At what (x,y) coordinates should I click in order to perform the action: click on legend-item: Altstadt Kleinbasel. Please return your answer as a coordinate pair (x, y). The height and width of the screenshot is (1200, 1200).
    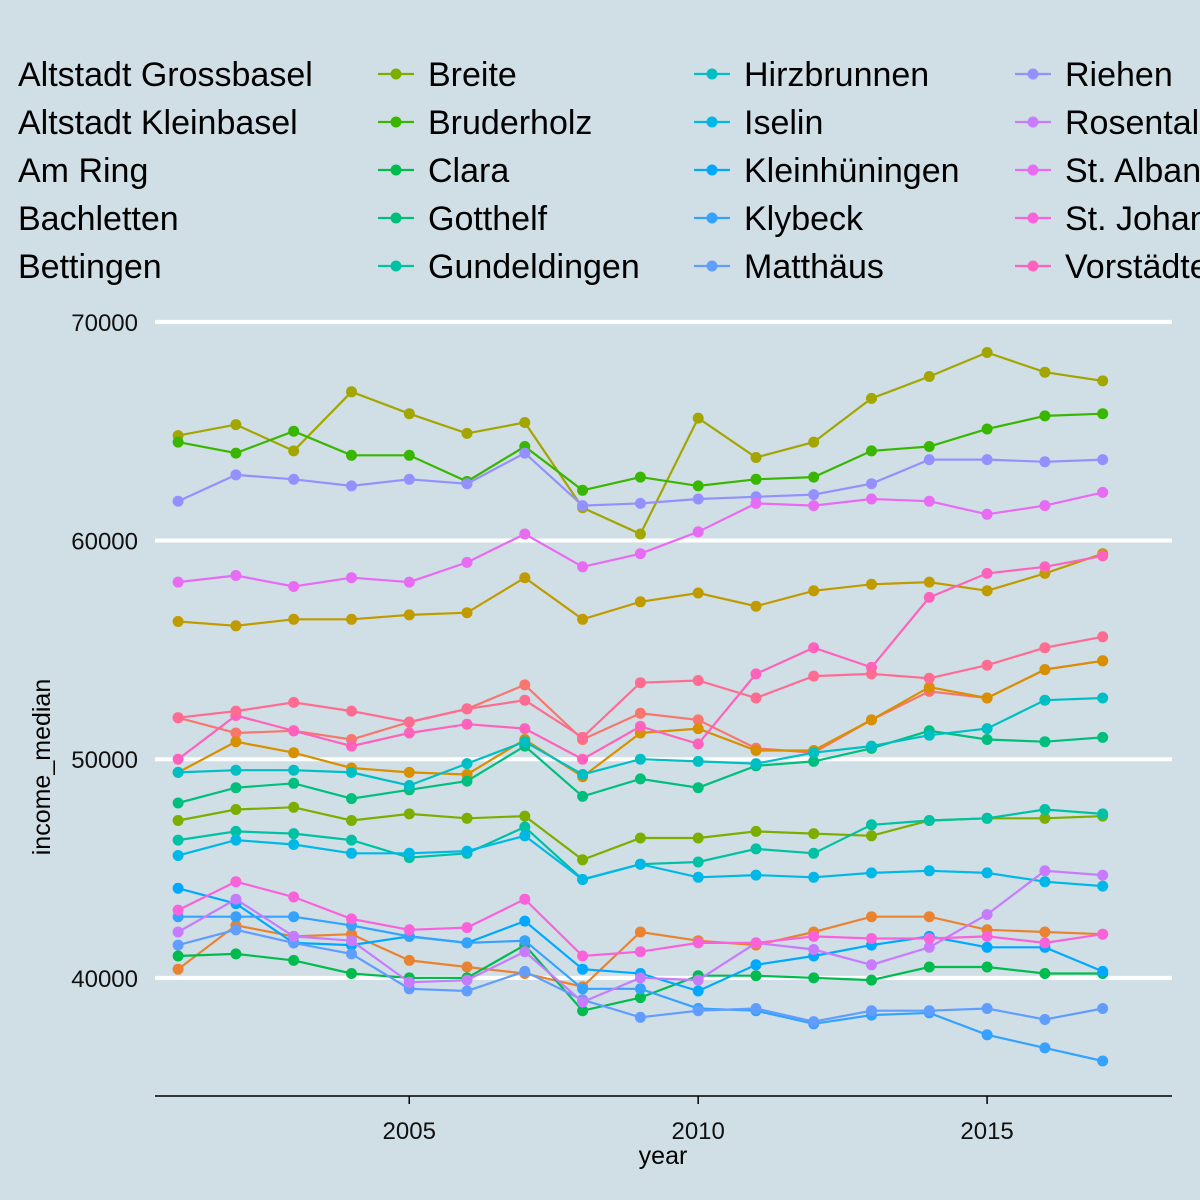
    Looking at the image, I should click on (158, 123).